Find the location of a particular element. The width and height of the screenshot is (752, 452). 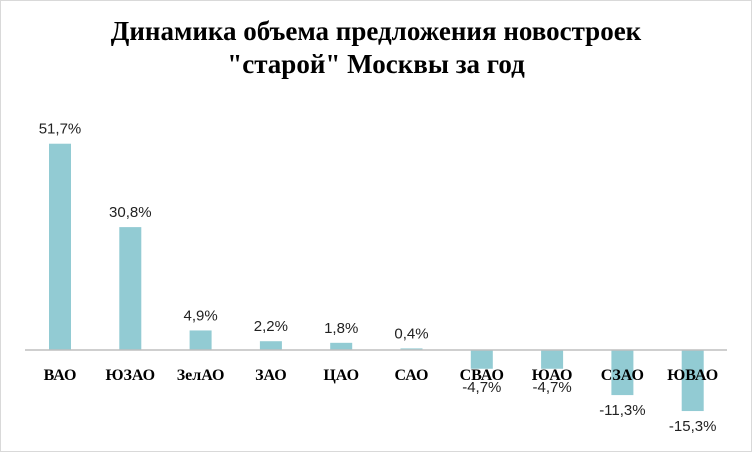

data-label: -15,3% is located at coordinates (693, 426).